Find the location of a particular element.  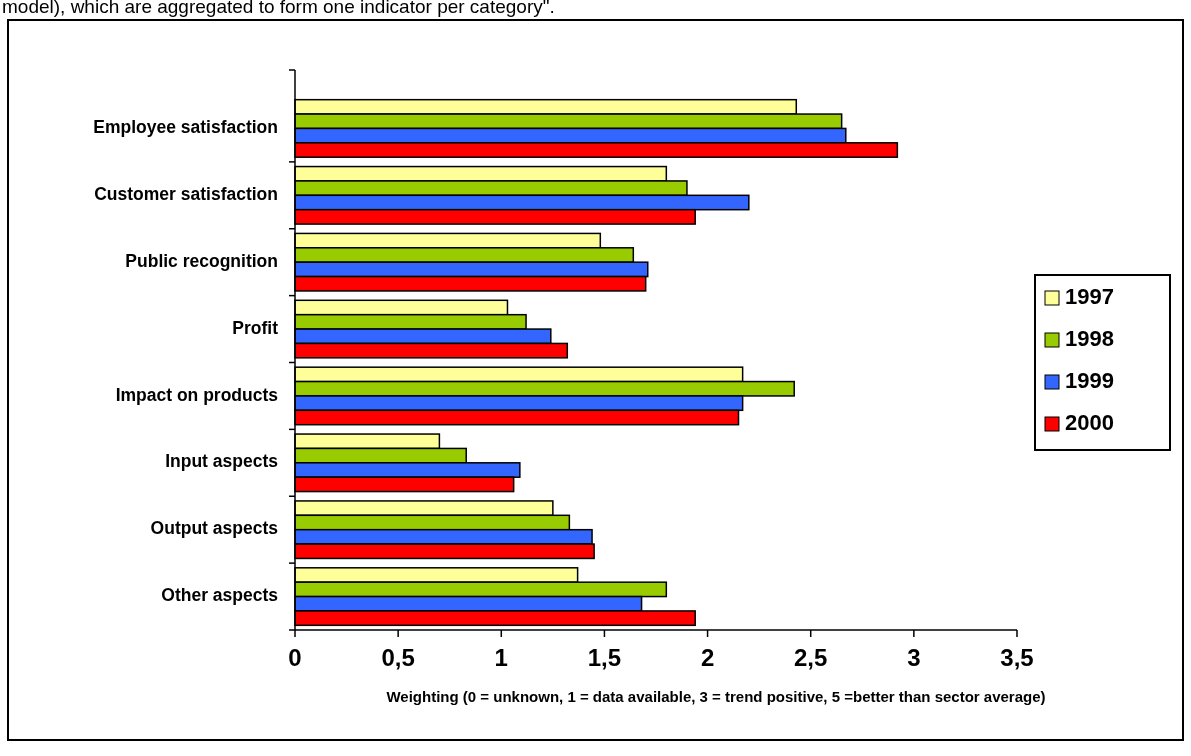

y-tick-label: Other aspects is located at coordinates (220, 595).